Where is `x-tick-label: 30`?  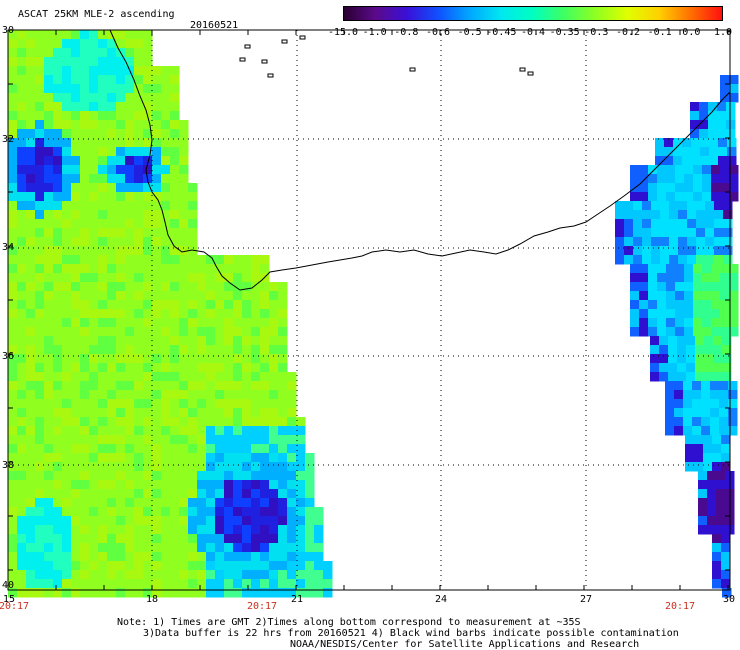
x-tick-label: 30 is located at coordinates (729, 599).